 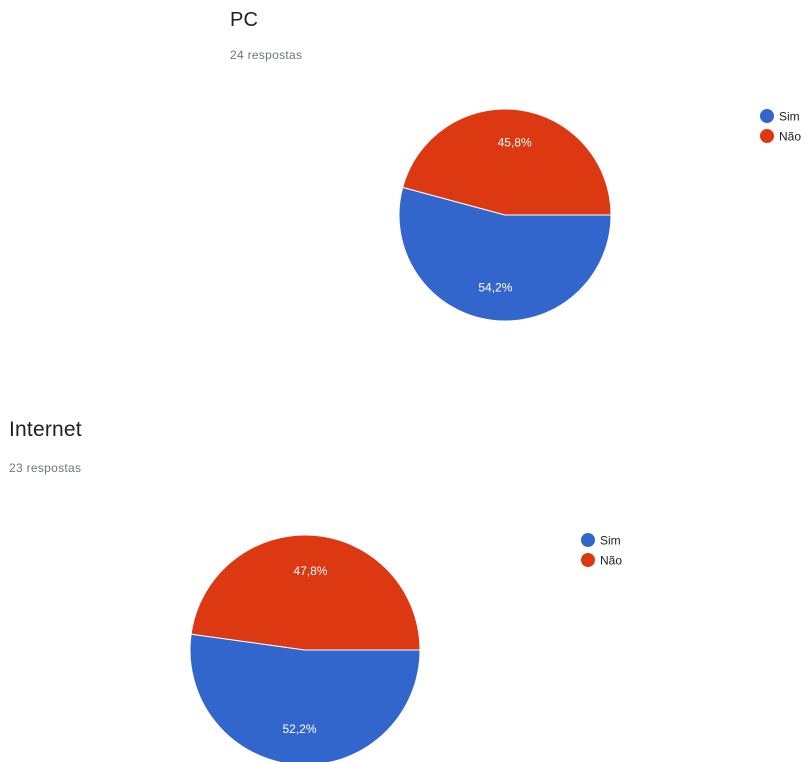 I want to click on slice-label-internet-nao: 47,8%, so click(x=310, y=571).